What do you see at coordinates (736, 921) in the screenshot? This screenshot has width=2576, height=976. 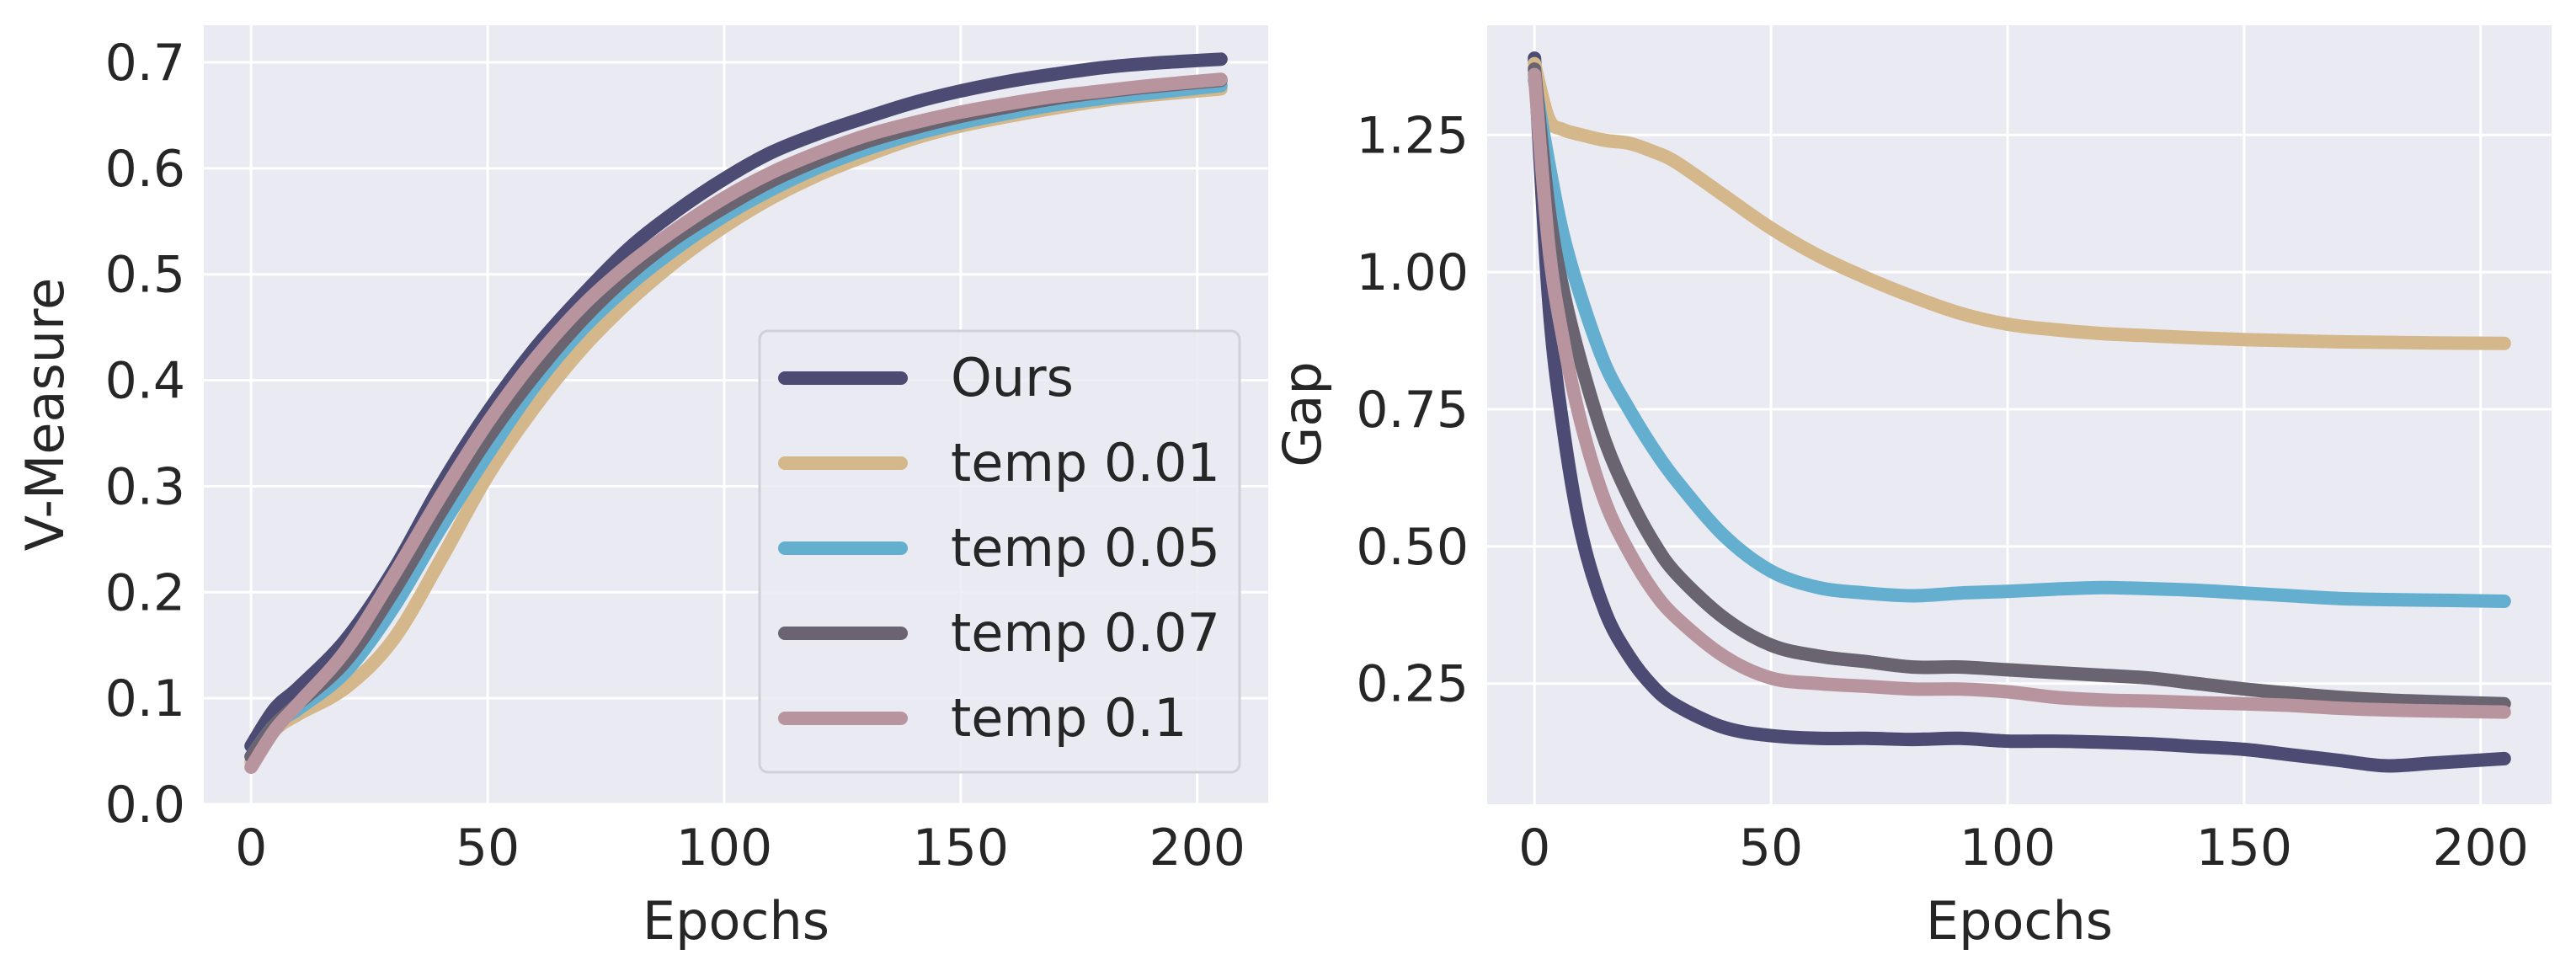 I see `v-measure-x-axis-label: Epochs` at bounding box center [736, 921].